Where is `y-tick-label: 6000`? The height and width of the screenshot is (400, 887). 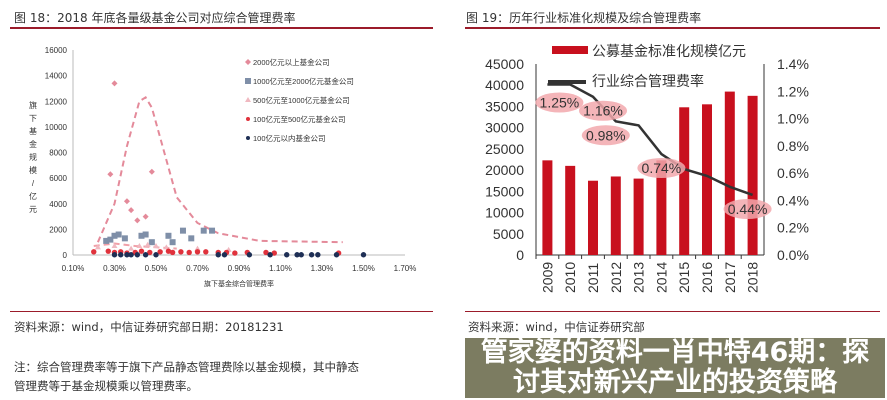 y-tick-label: 6000 is located at coordinates (58, 178).